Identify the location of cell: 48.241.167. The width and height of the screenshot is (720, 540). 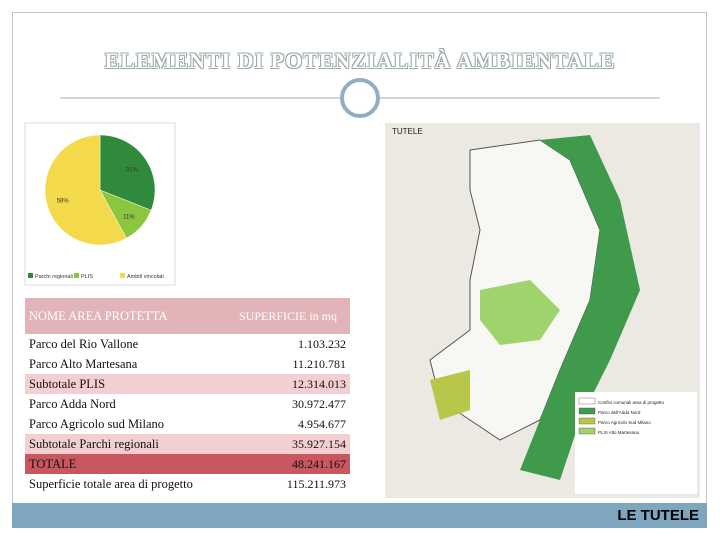
(287, 464).